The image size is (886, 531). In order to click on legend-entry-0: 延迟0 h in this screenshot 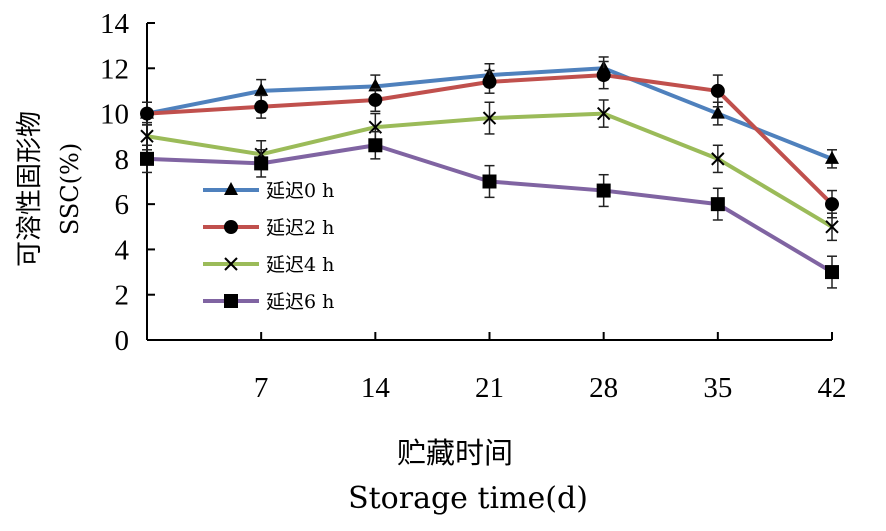, I will do `click(268, 191)`.